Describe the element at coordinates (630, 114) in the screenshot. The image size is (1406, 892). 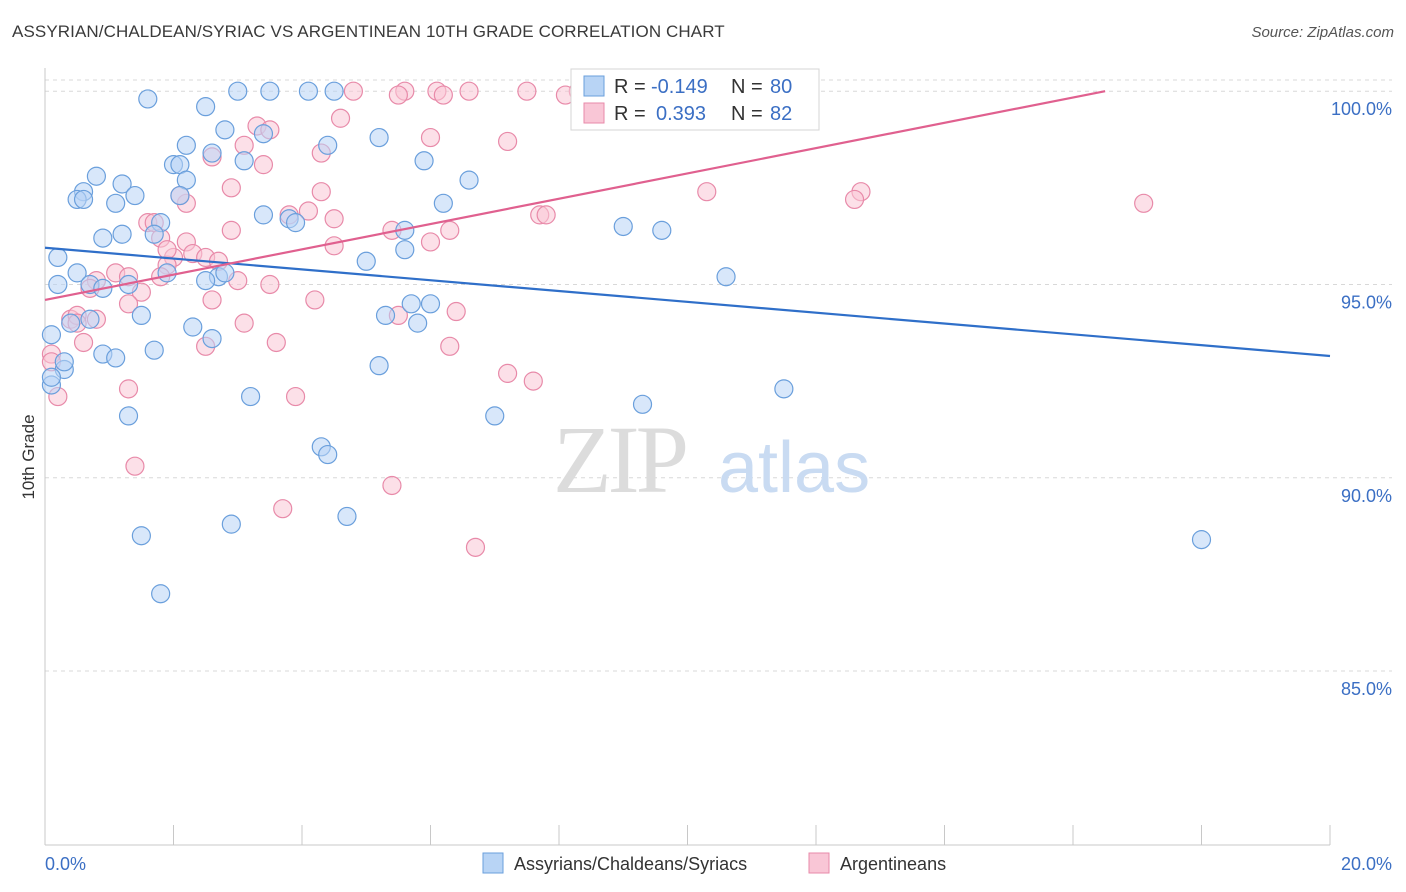
I see `stats-r-label-pink: R =` at that location.